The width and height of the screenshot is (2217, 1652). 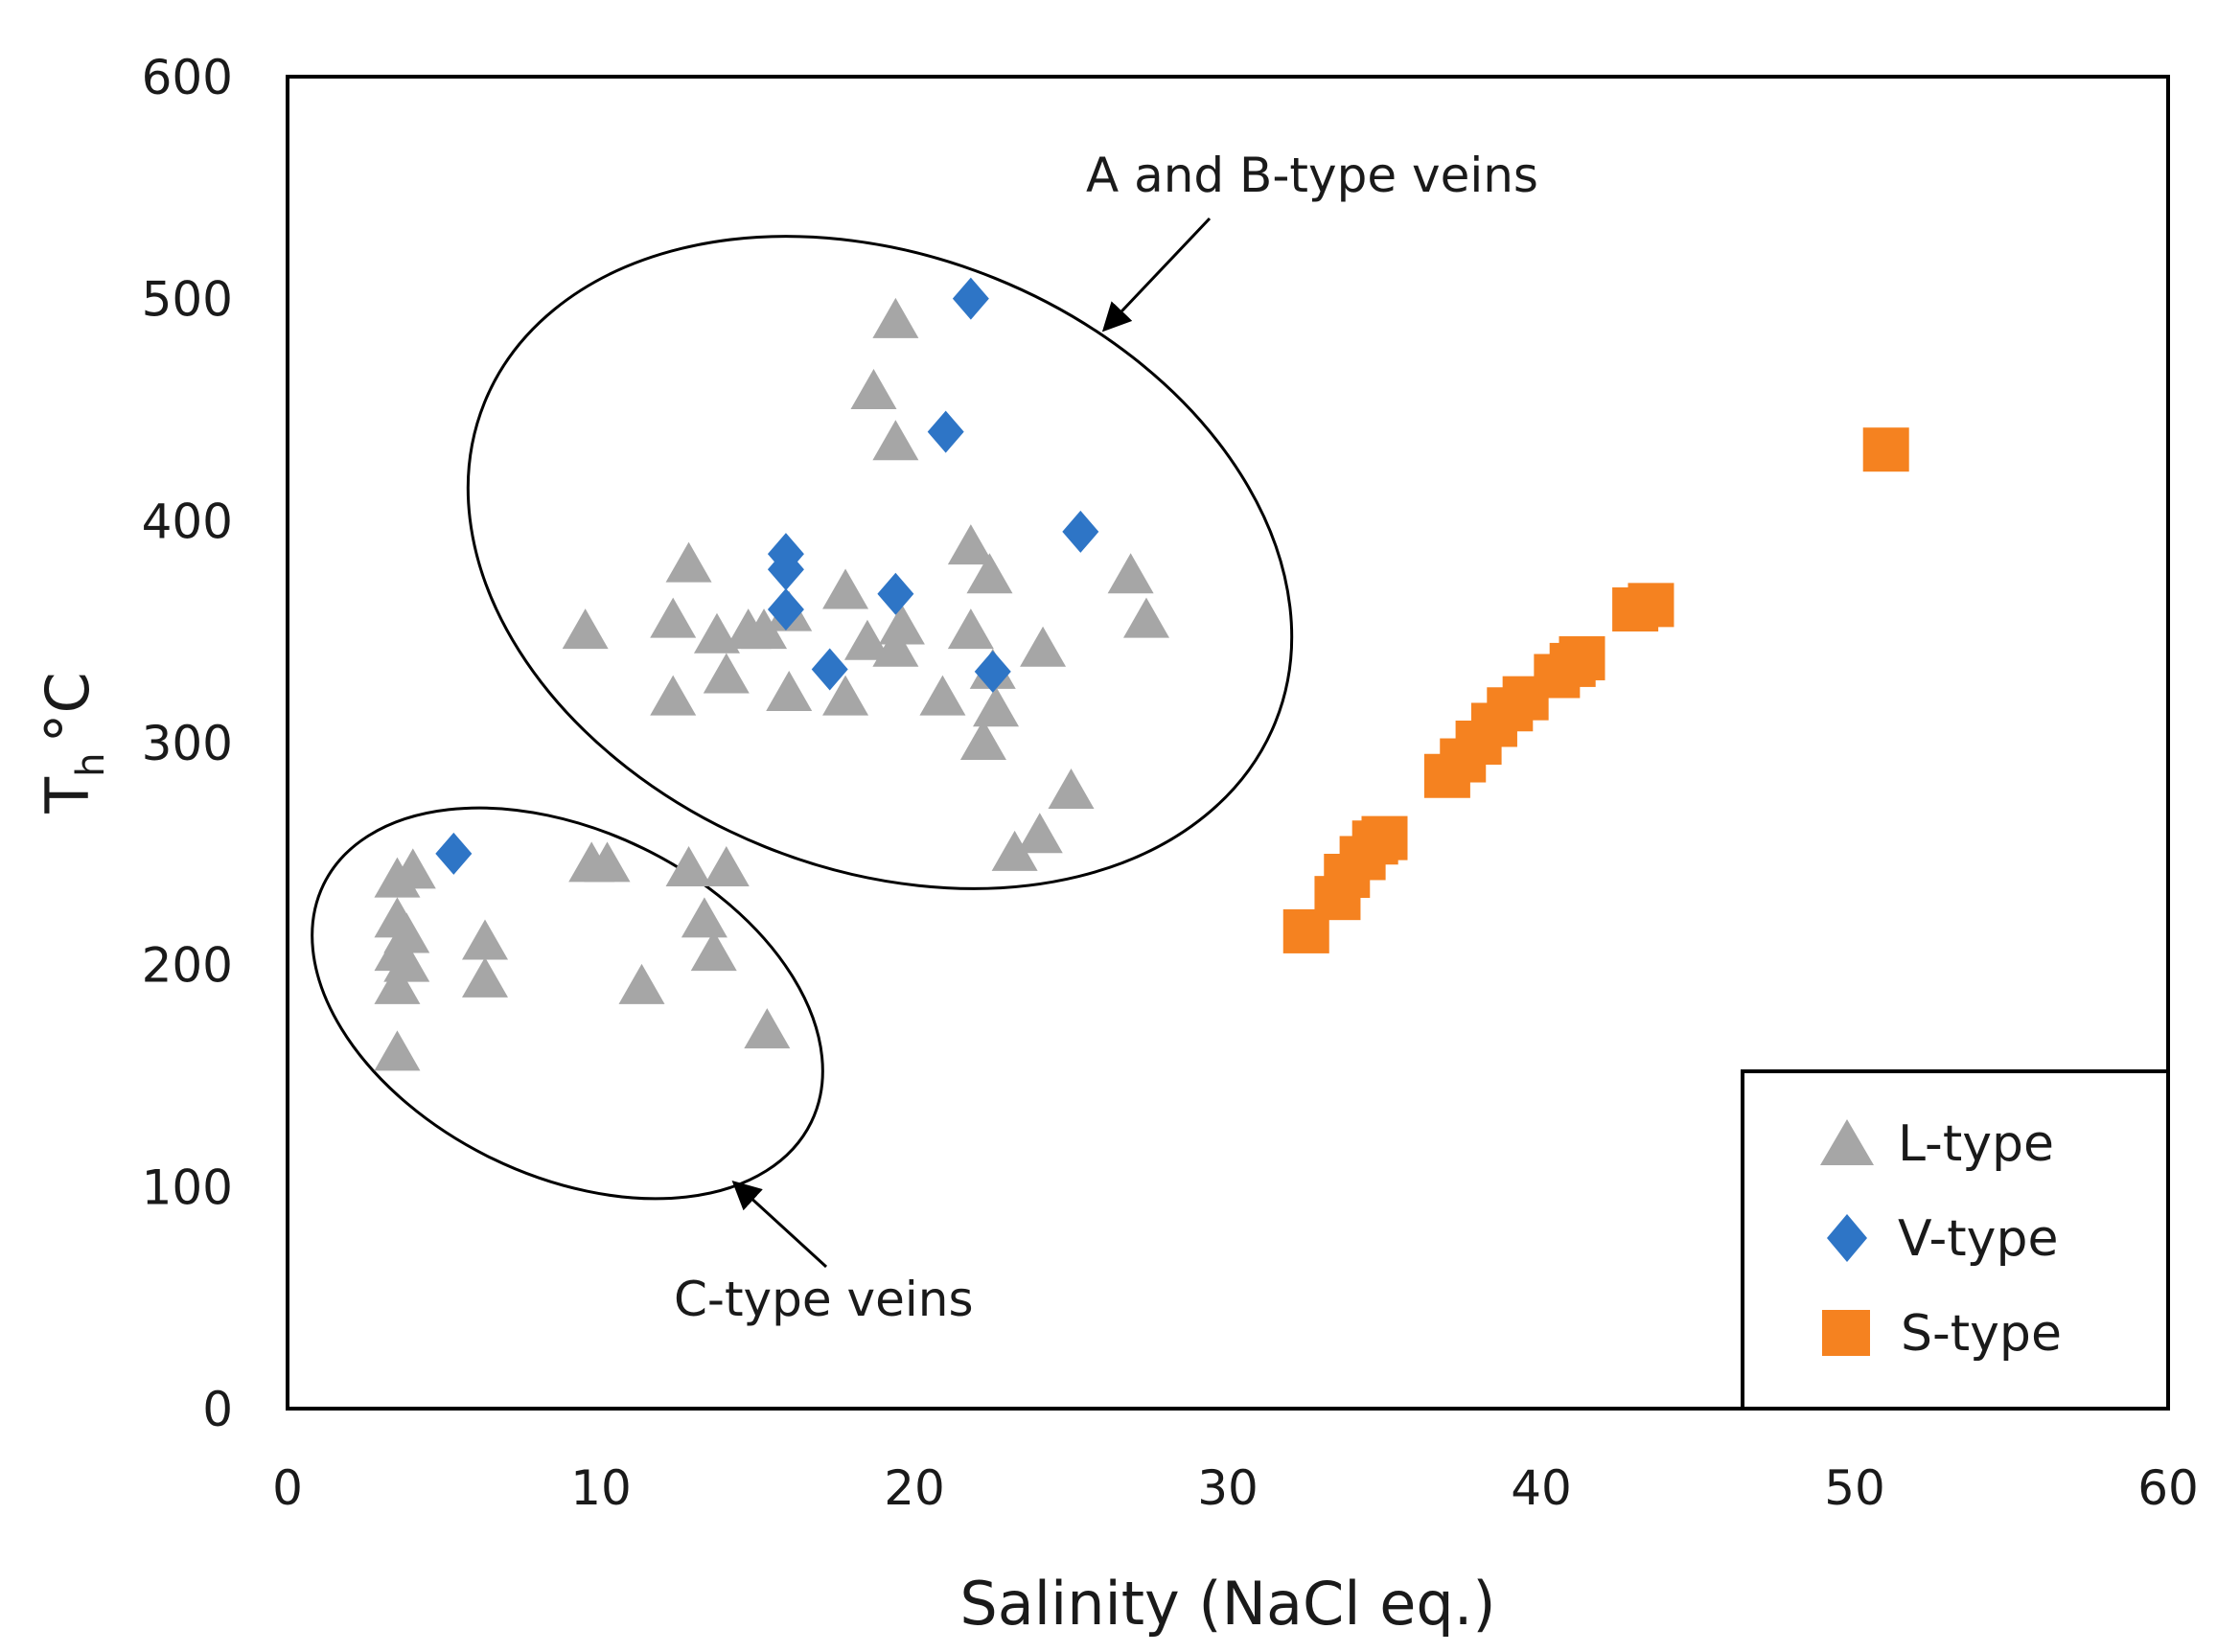 I want to click on x-tick-labels: 0 10 20 30 40 50 60, so click(x=1236, y=1488).